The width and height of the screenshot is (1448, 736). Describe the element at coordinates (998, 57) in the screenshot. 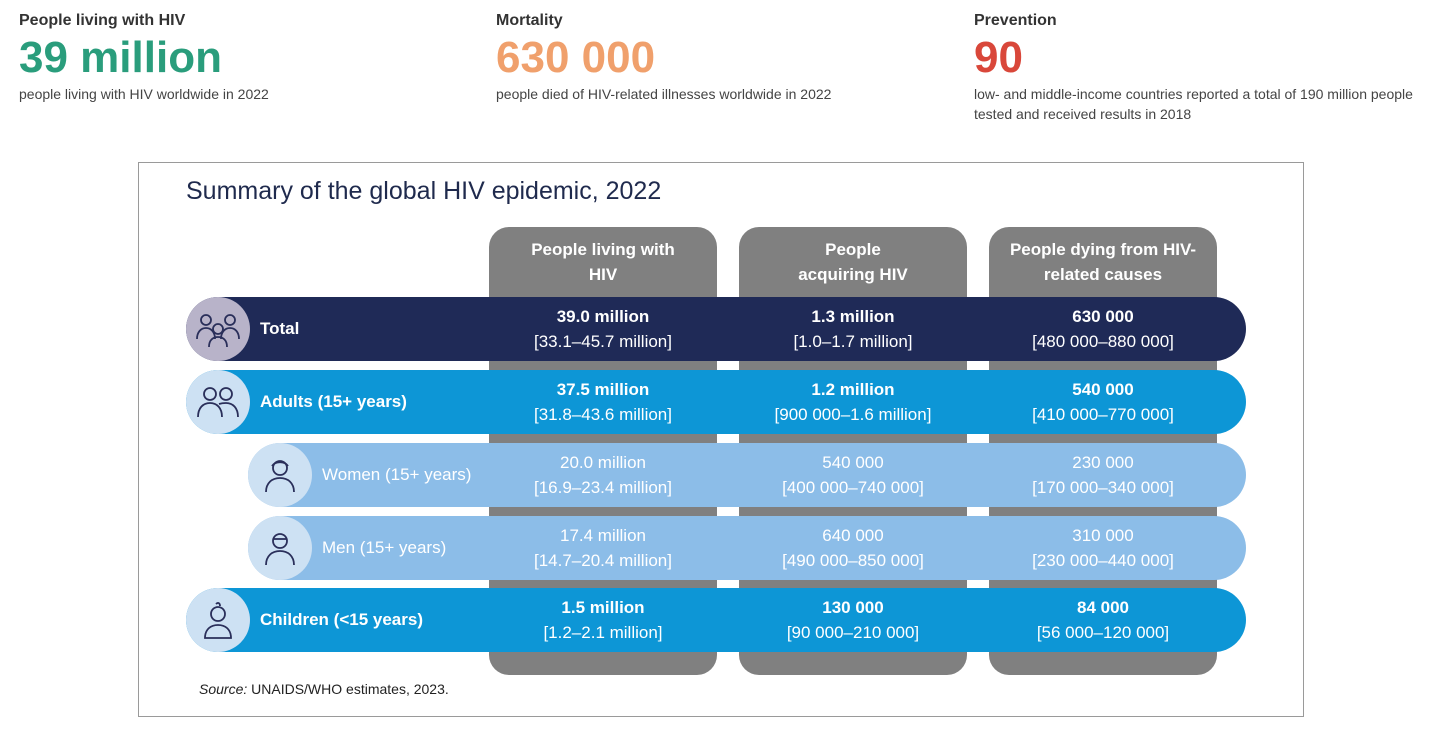

I see `stat-value: 90` at that location.